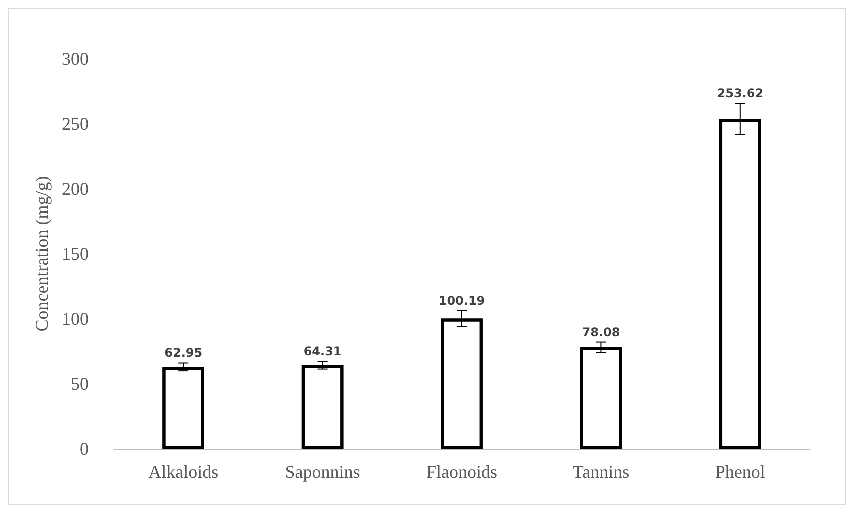 This screenshot has height=513, width=854. Describe the element at coordinates (75, 254) in the screenshot. I see `y-tick-label: 150` at that location.